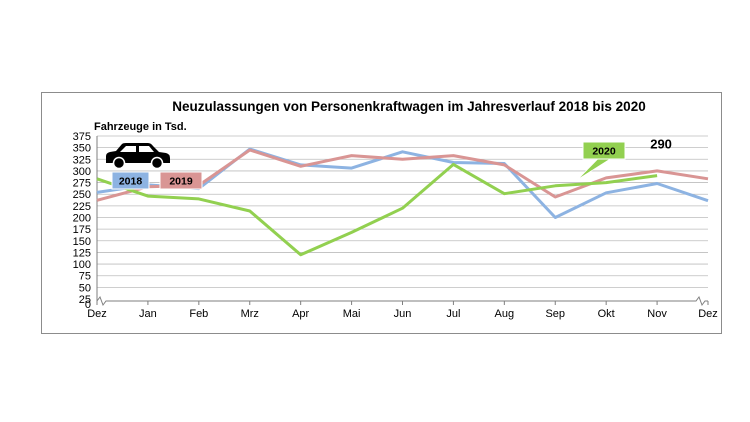 Image resolution: width=750 pixels, height=422 pixels. What do you see at coordinates (82, 195) in the screenshot?
I see `y-tick-label: 250` at bounding box center [82, 195].